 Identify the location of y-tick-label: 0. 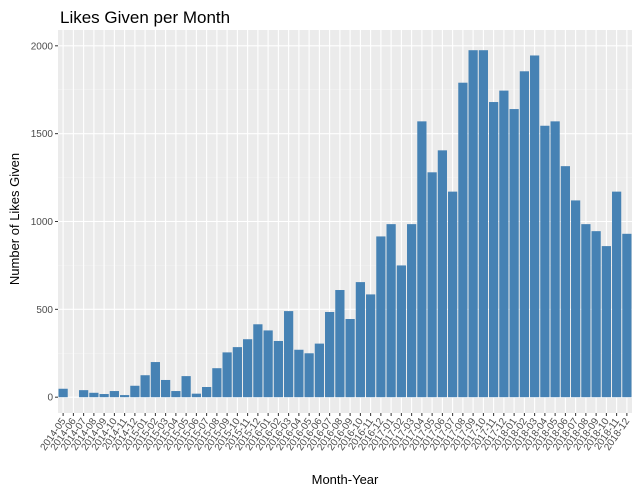
(50, 398).